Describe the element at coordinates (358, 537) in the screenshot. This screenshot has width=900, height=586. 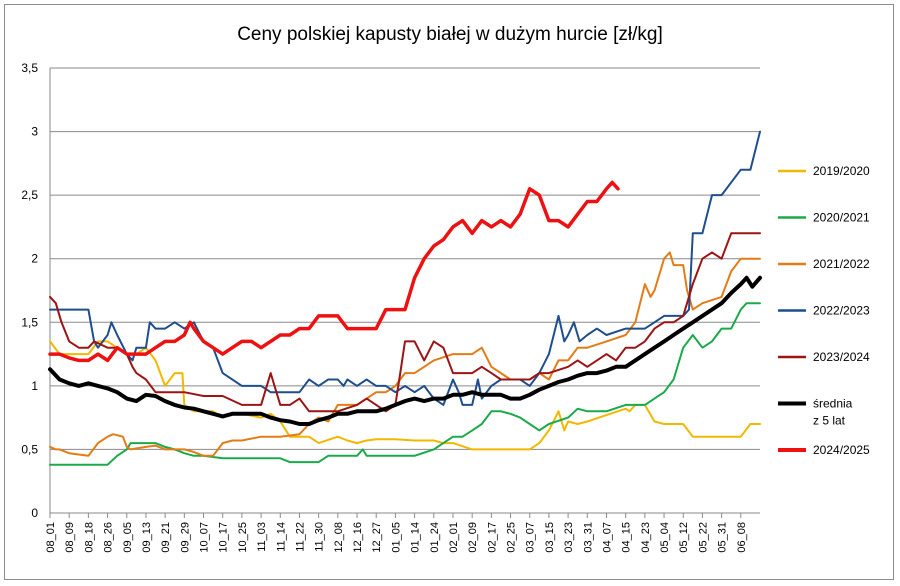
I see `x-tick-label: 12_16` at that location.